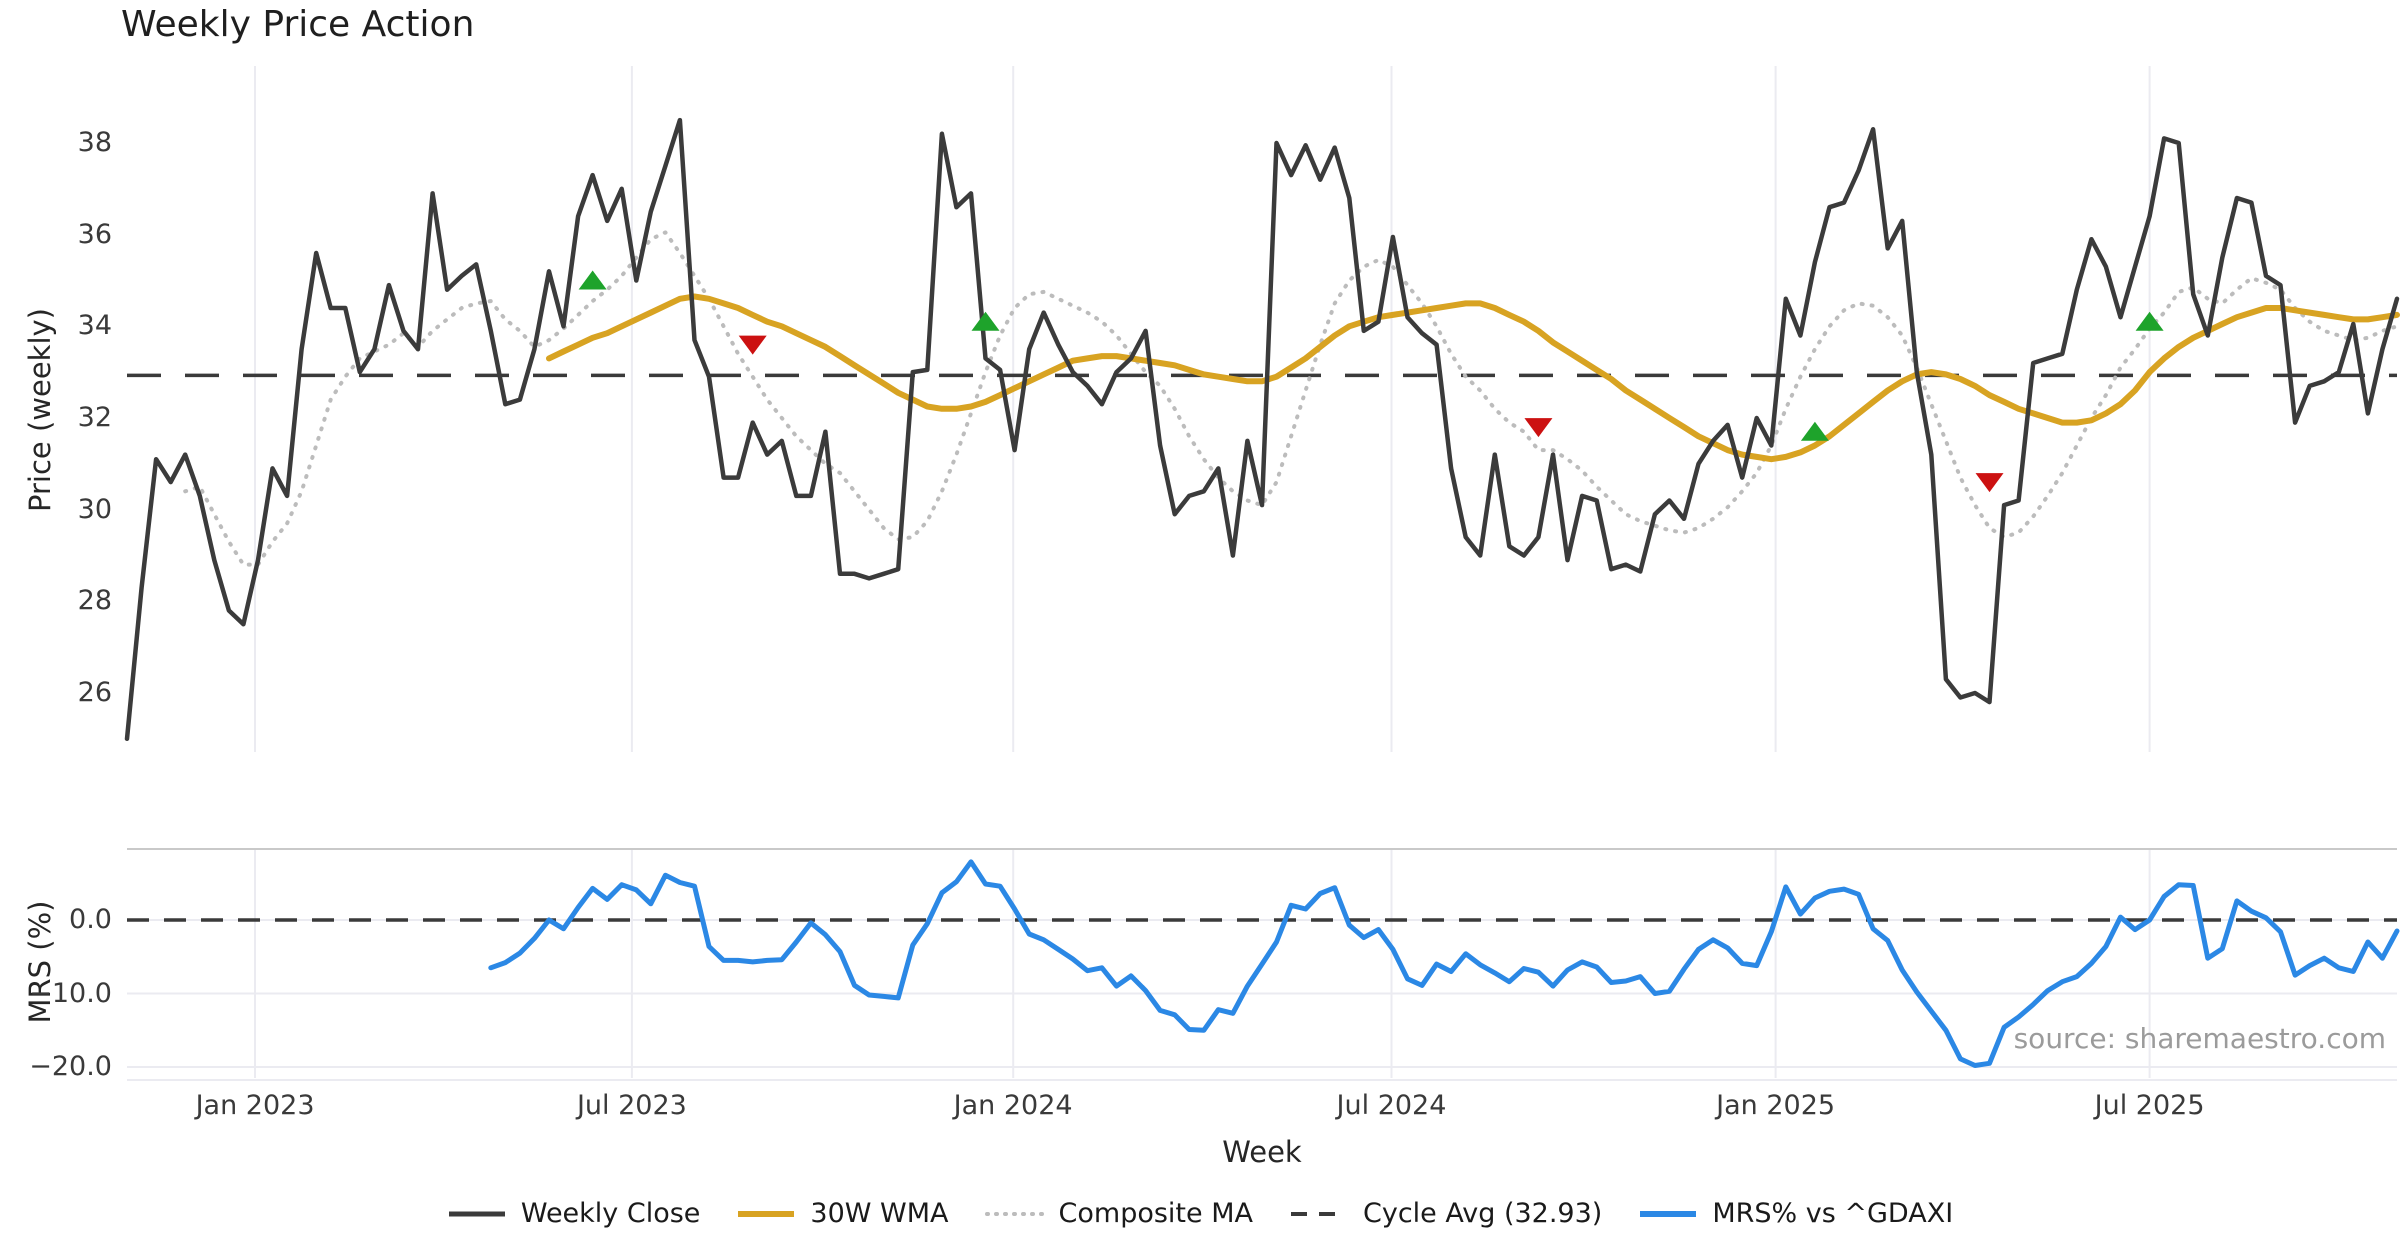  Describe the element at coordinates (94, 234) in the screenshot. I see `price-ytick-label: 36` at that location.